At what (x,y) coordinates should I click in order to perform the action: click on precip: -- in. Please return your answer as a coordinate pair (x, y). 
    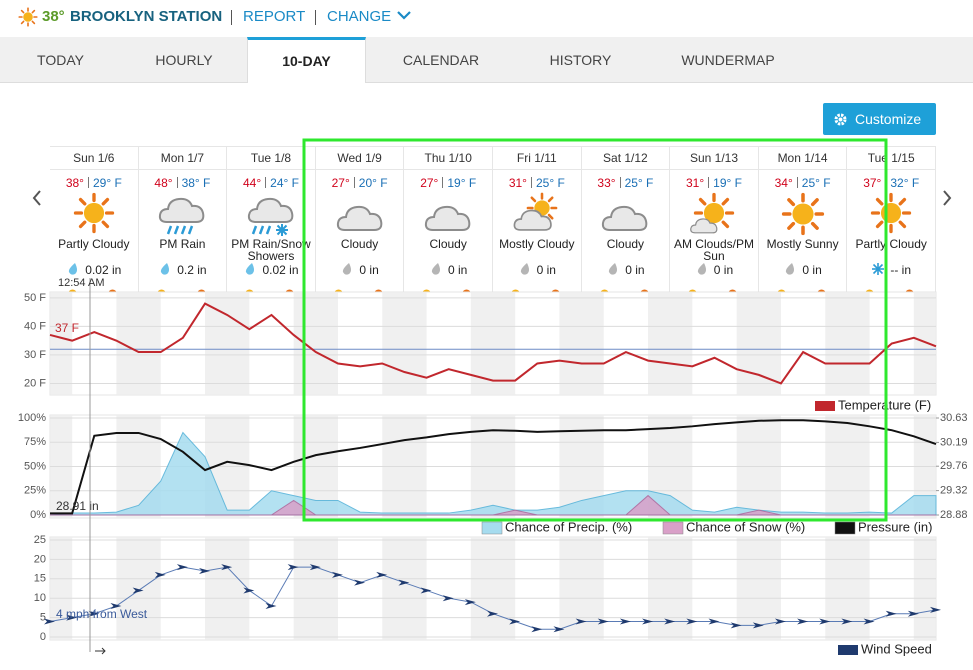
    Looking at the image, I should click on (891, 269).